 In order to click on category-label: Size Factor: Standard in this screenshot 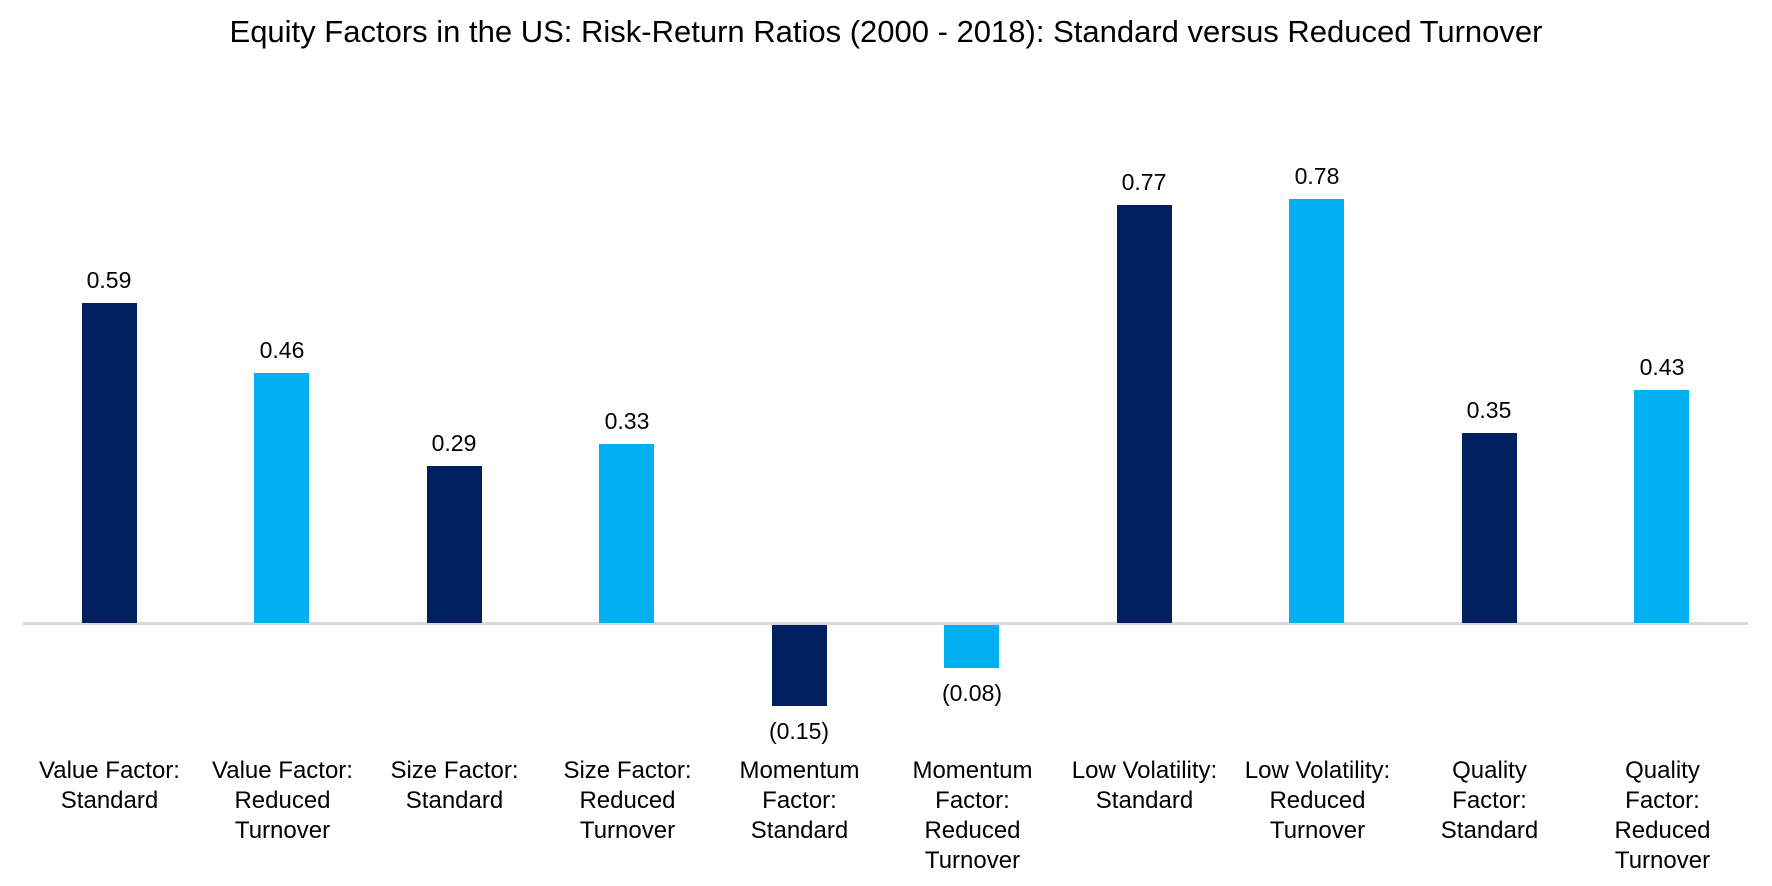, I will do `click(454, 785)`.